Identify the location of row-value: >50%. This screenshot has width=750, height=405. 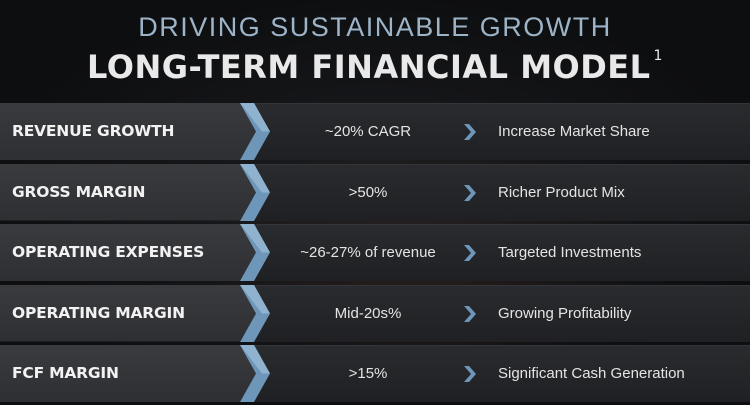
(368, 192).